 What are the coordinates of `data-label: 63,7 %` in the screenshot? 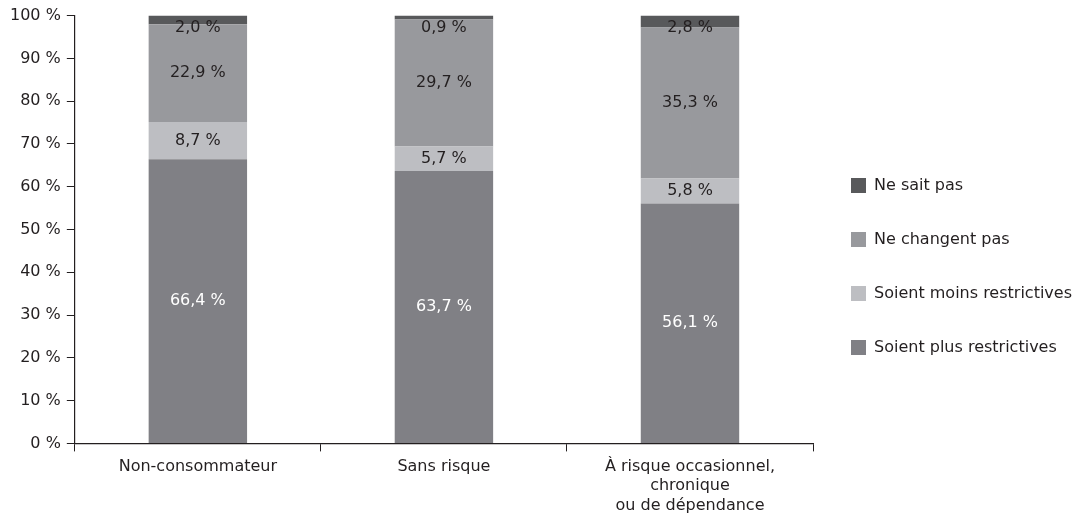 It's located at (443, 306).